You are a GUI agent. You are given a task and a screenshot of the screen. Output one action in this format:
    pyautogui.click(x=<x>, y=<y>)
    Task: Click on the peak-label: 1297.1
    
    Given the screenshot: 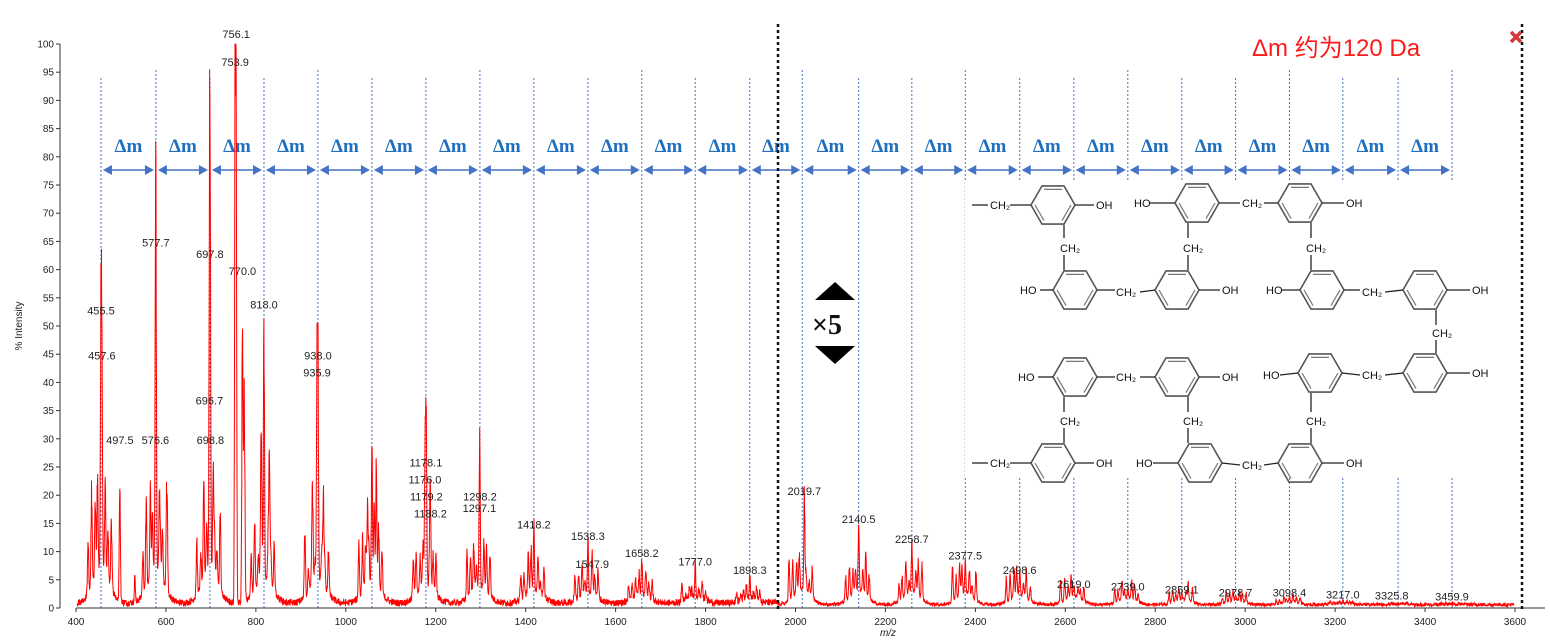 What is the action you would take?
    pyautogui.click(x=480, y=509)
    